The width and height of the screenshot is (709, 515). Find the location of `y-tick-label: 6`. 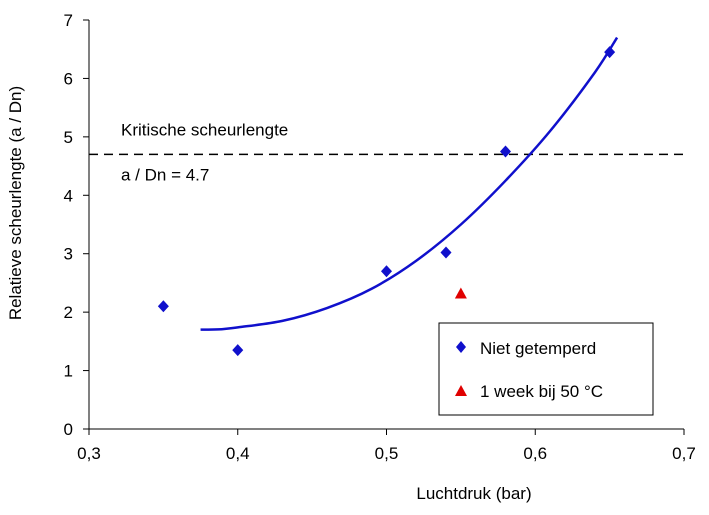

y-tick-label: 6 is located at coordinates (68, 78).